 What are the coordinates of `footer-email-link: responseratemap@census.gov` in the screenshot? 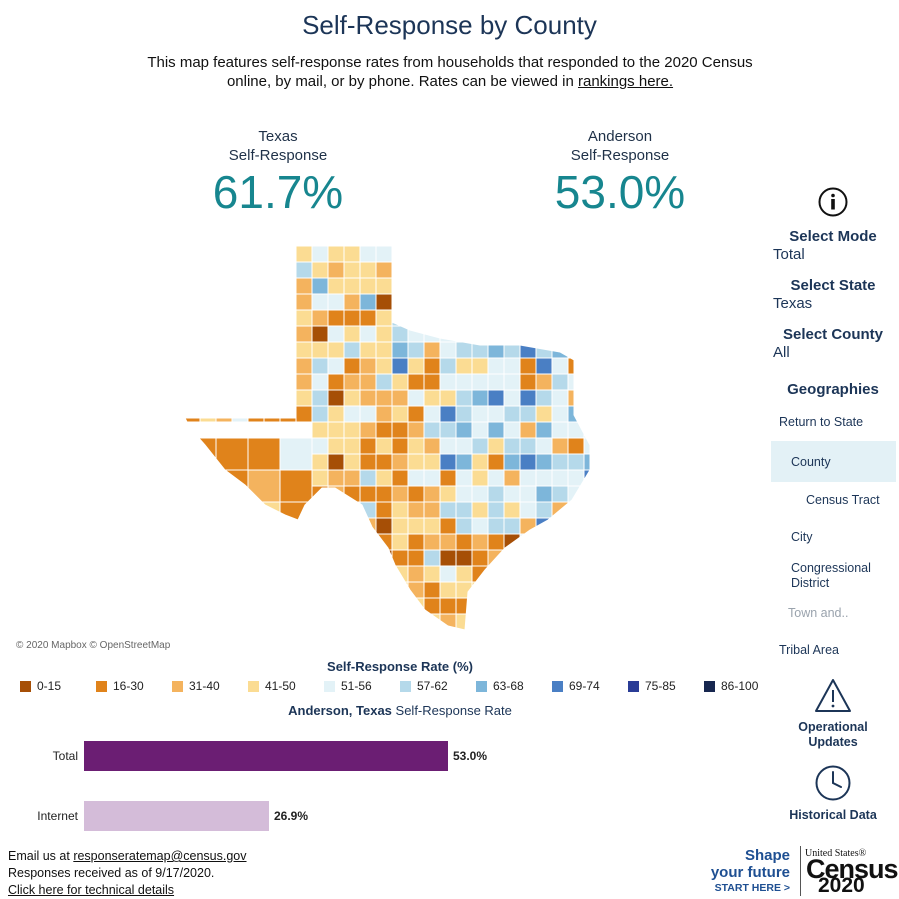 It's located at (160, 856).